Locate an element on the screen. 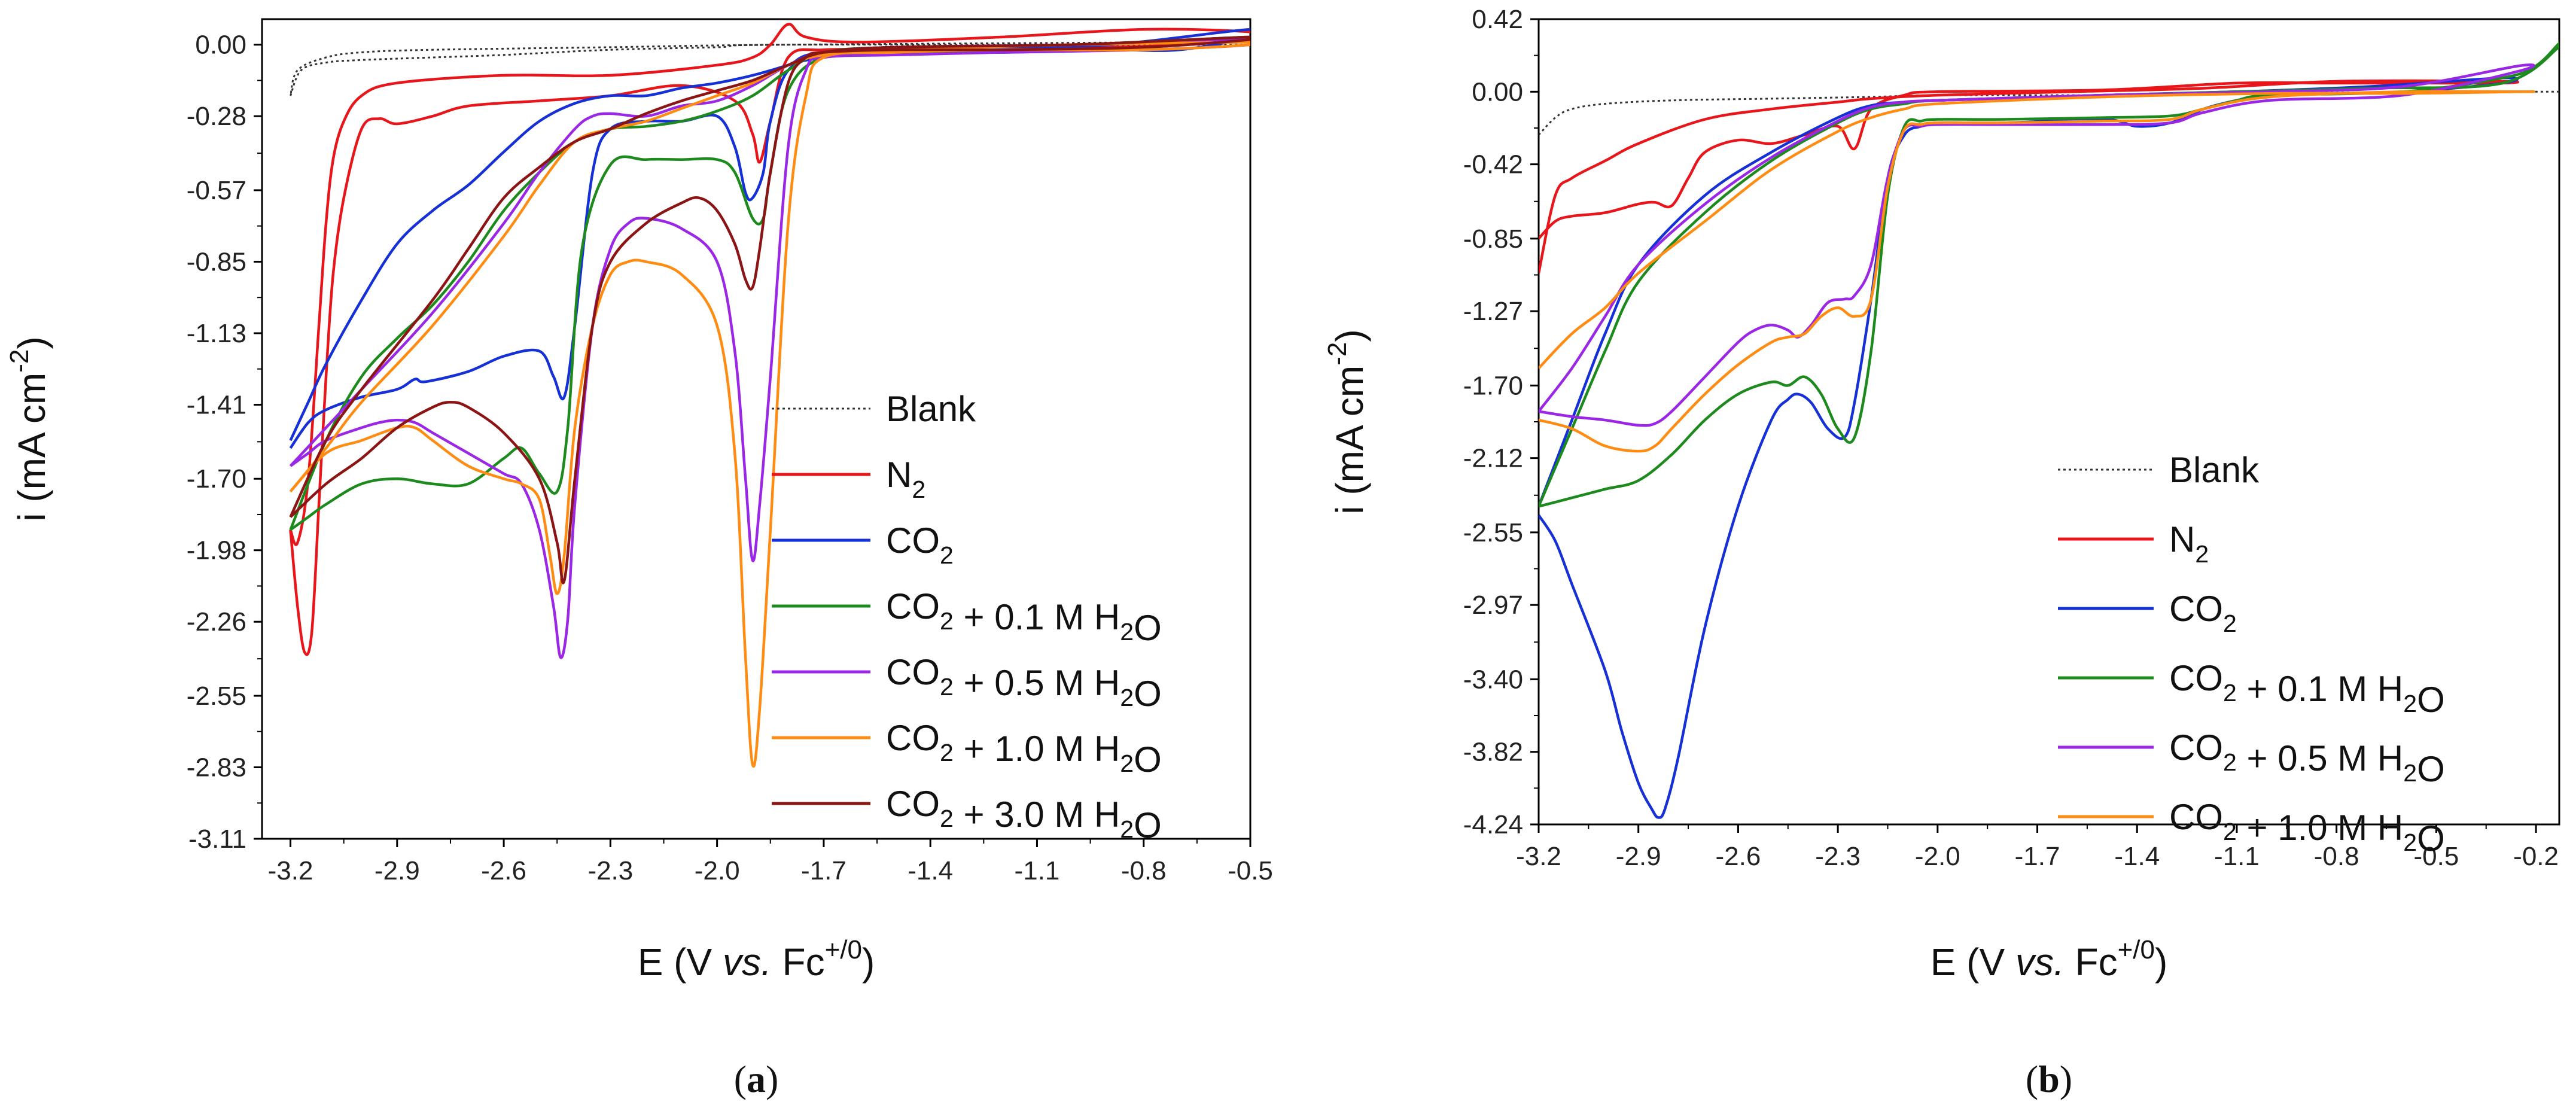 This screenshot has width=2576, height=1114. y-tick-label: -1.41 is located at coordinates (216, 404).